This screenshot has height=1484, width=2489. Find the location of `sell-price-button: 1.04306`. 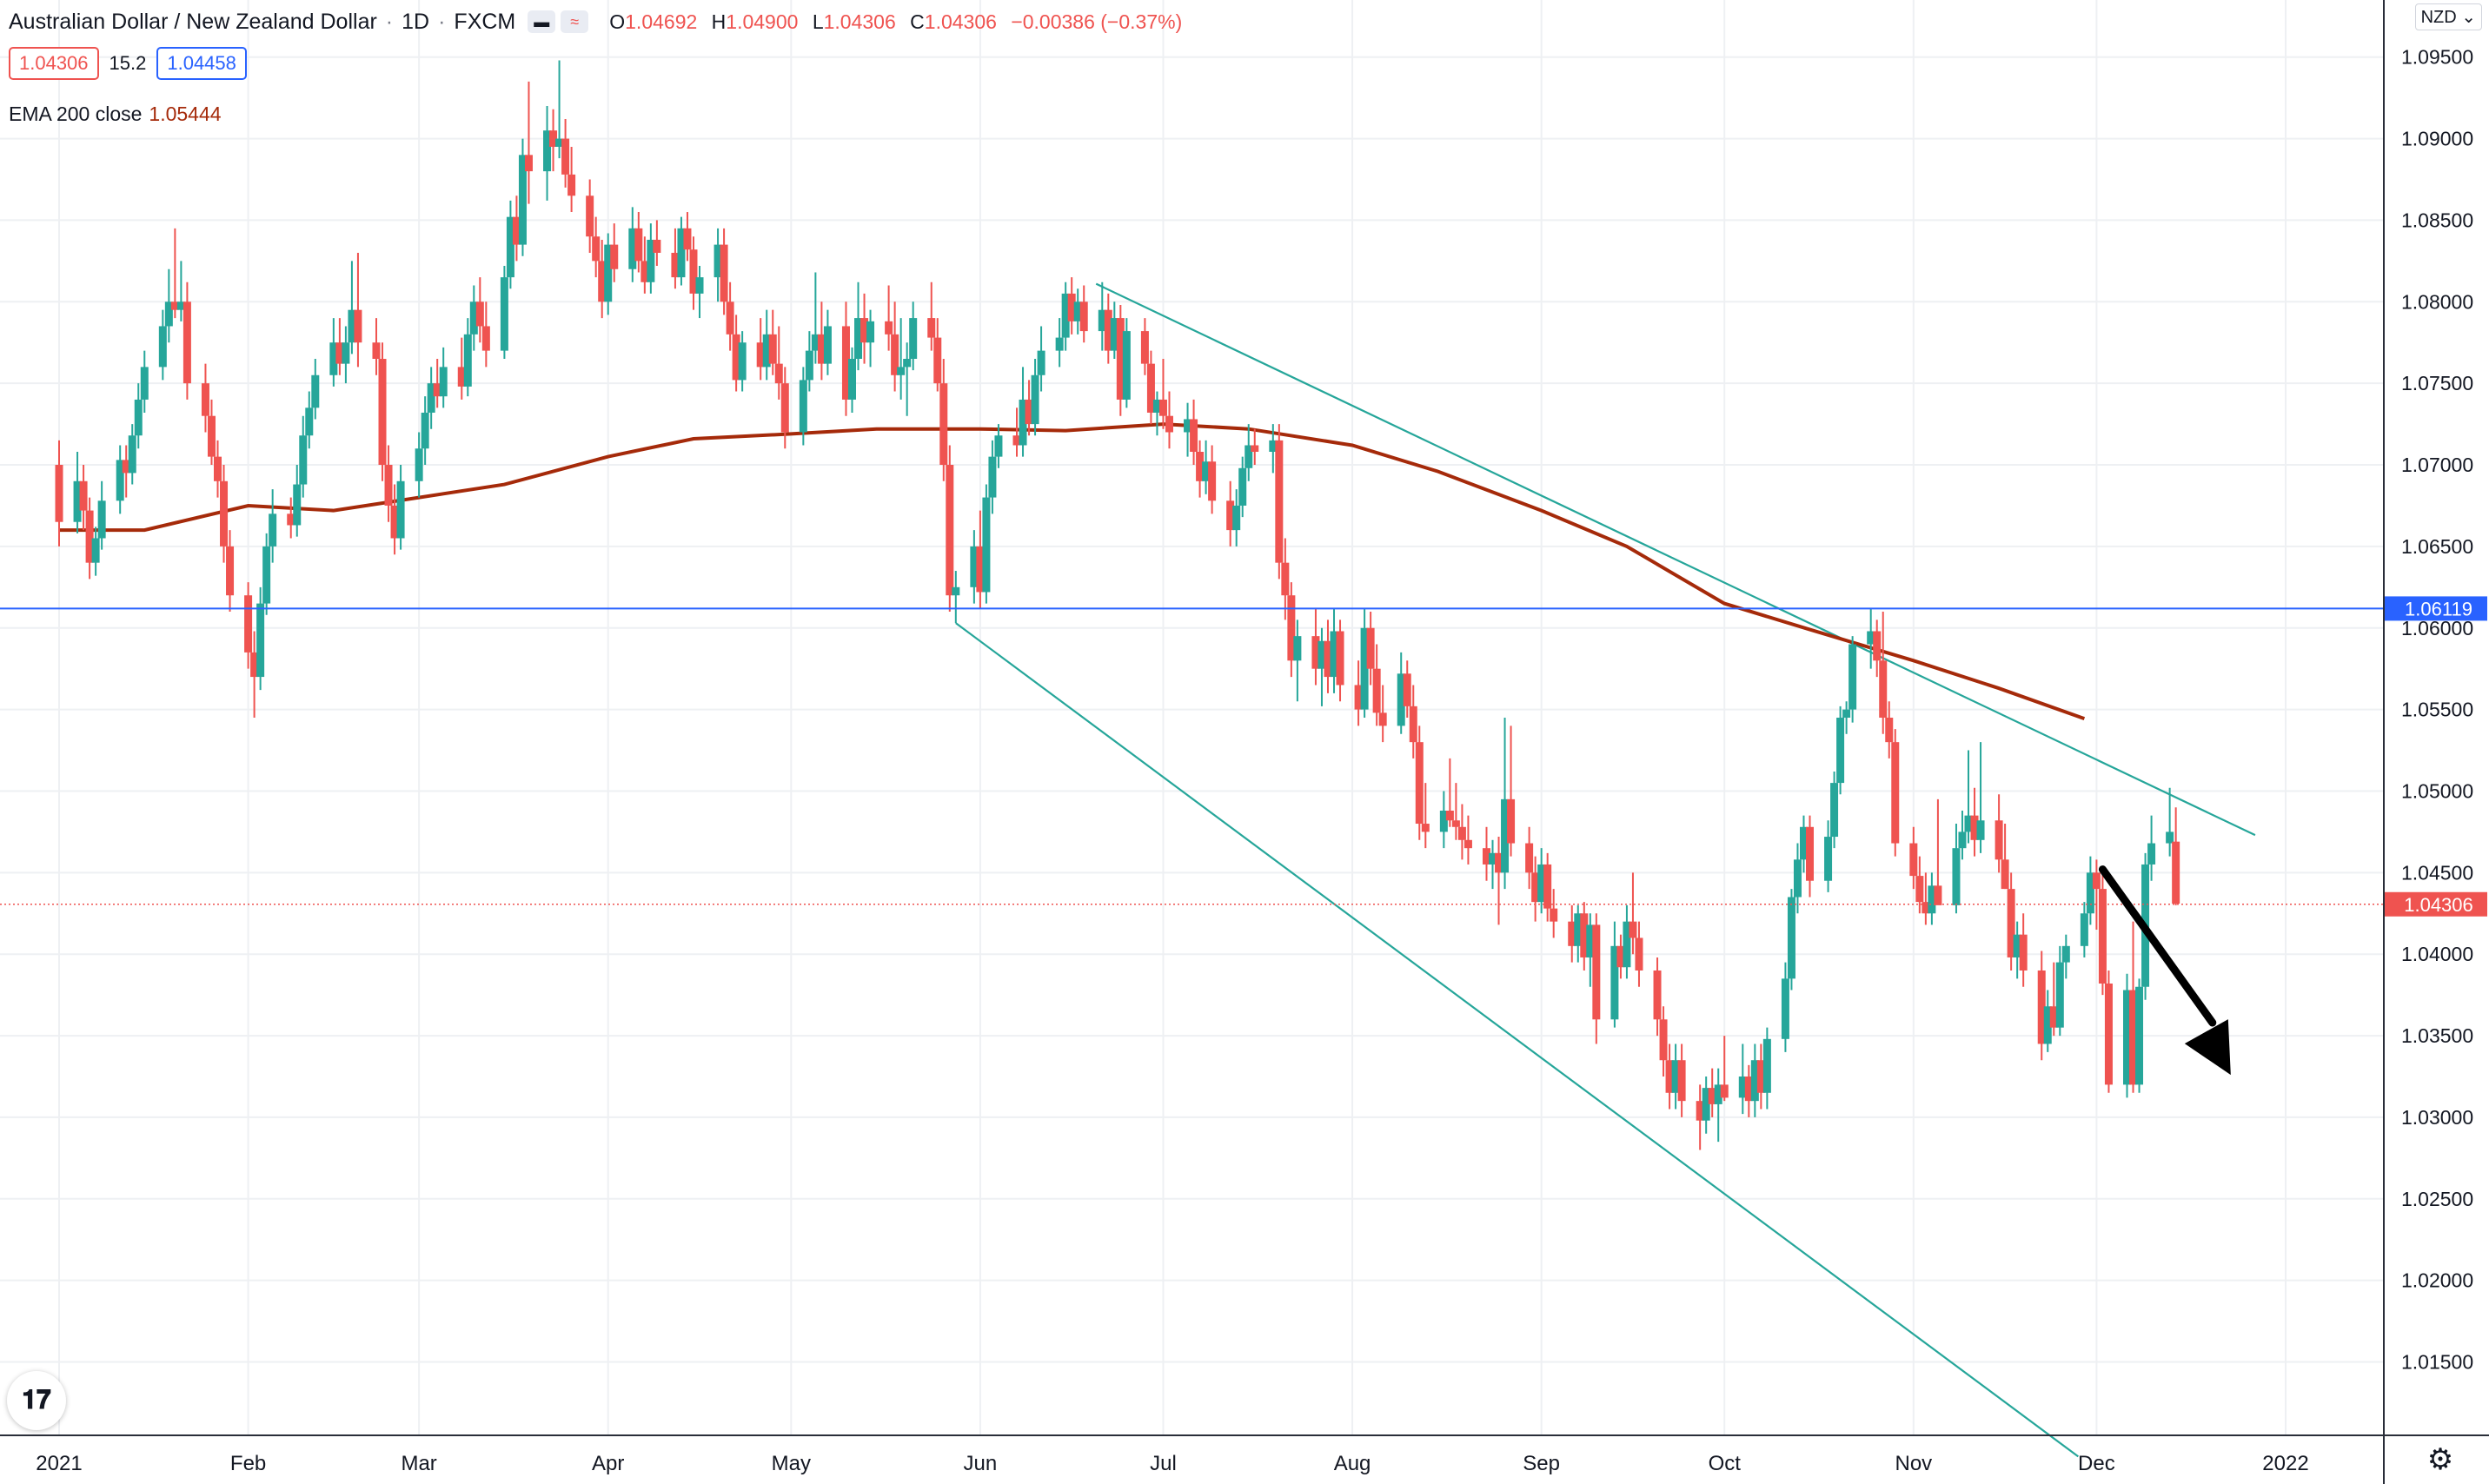

sell-price-button: 1.04306 is located at coordinates (54, 63).